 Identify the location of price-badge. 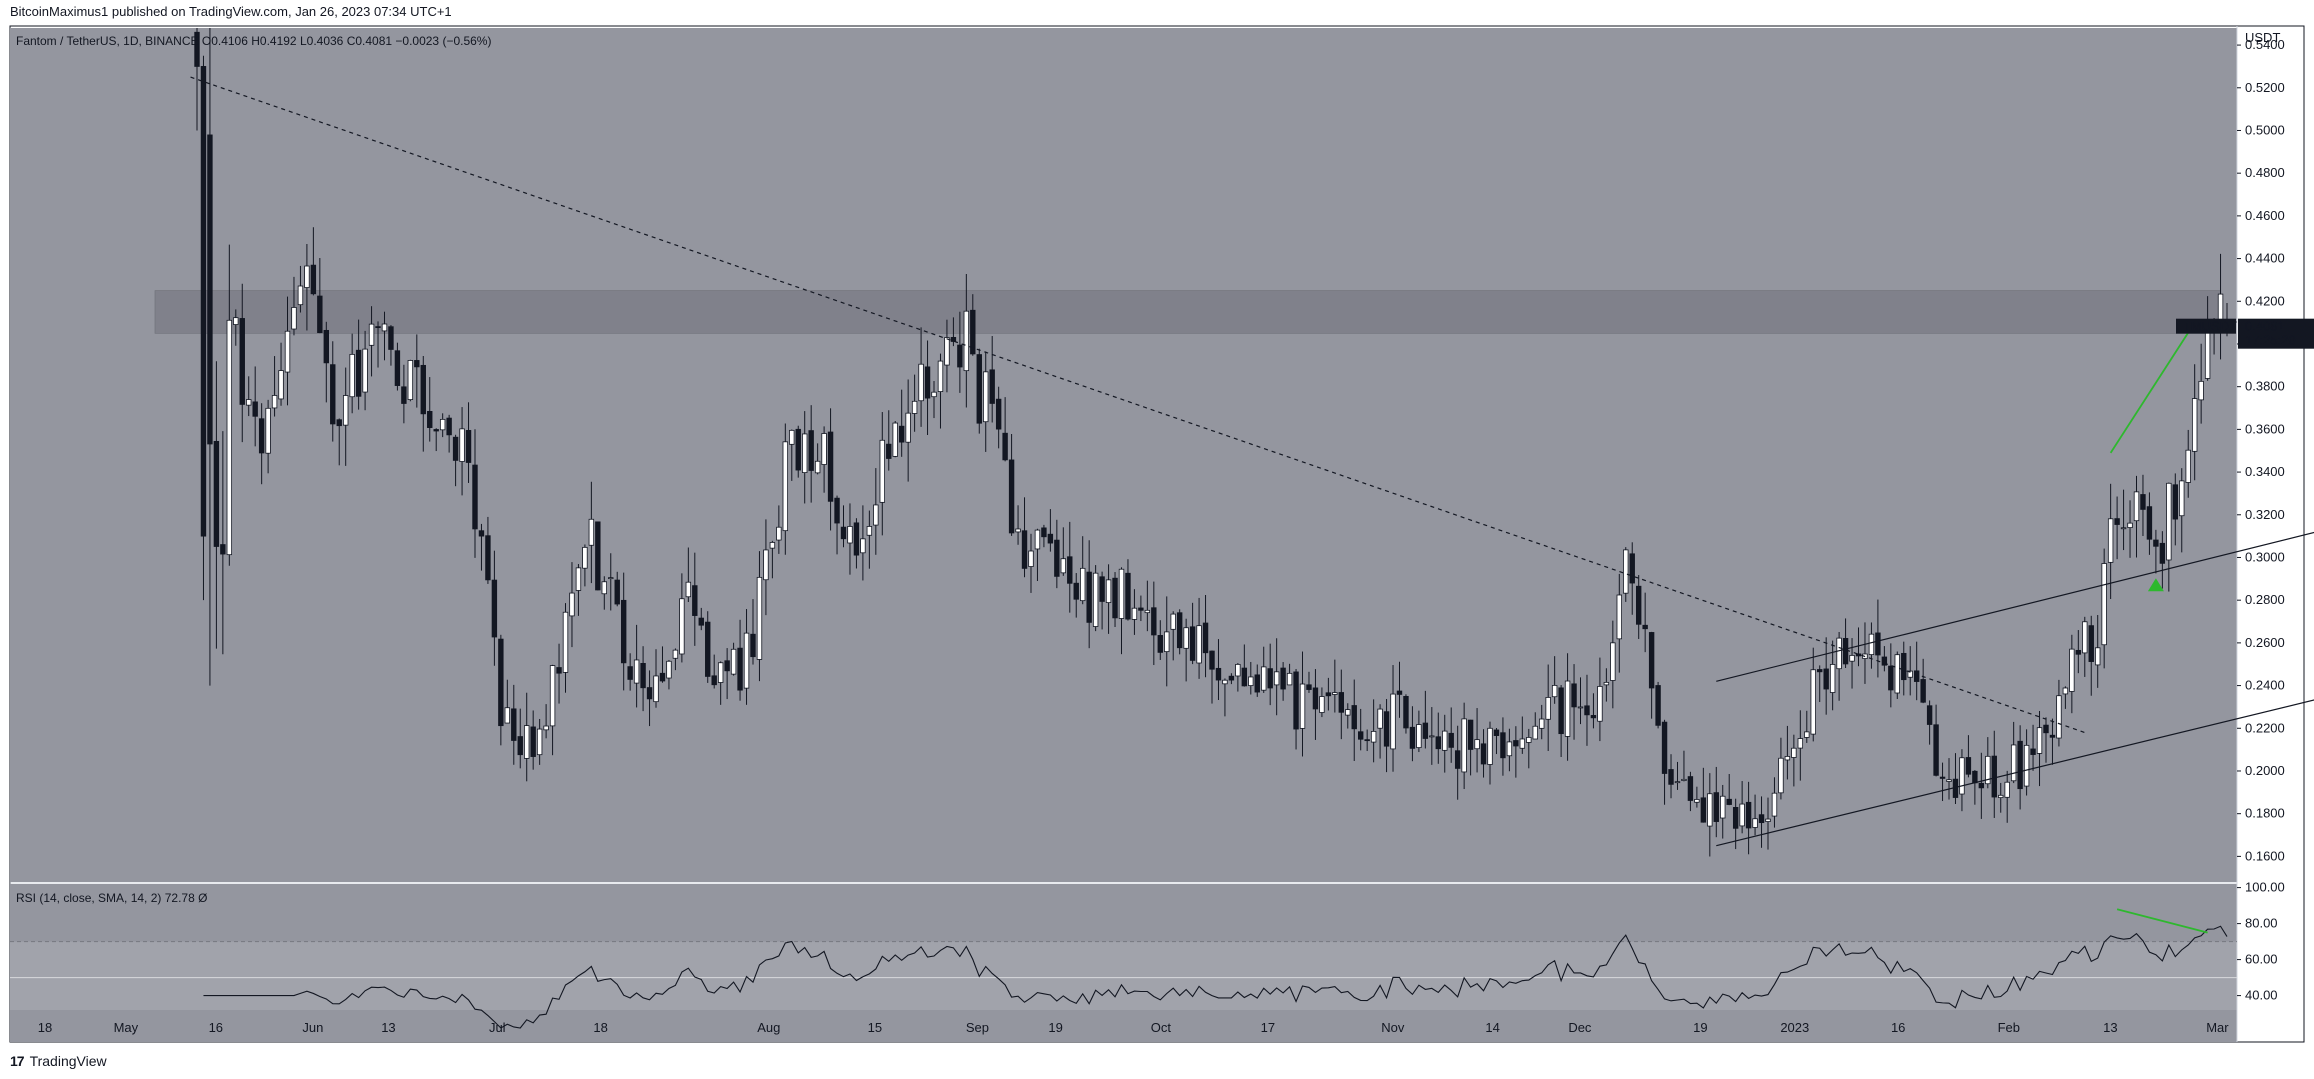
(2276, 333).